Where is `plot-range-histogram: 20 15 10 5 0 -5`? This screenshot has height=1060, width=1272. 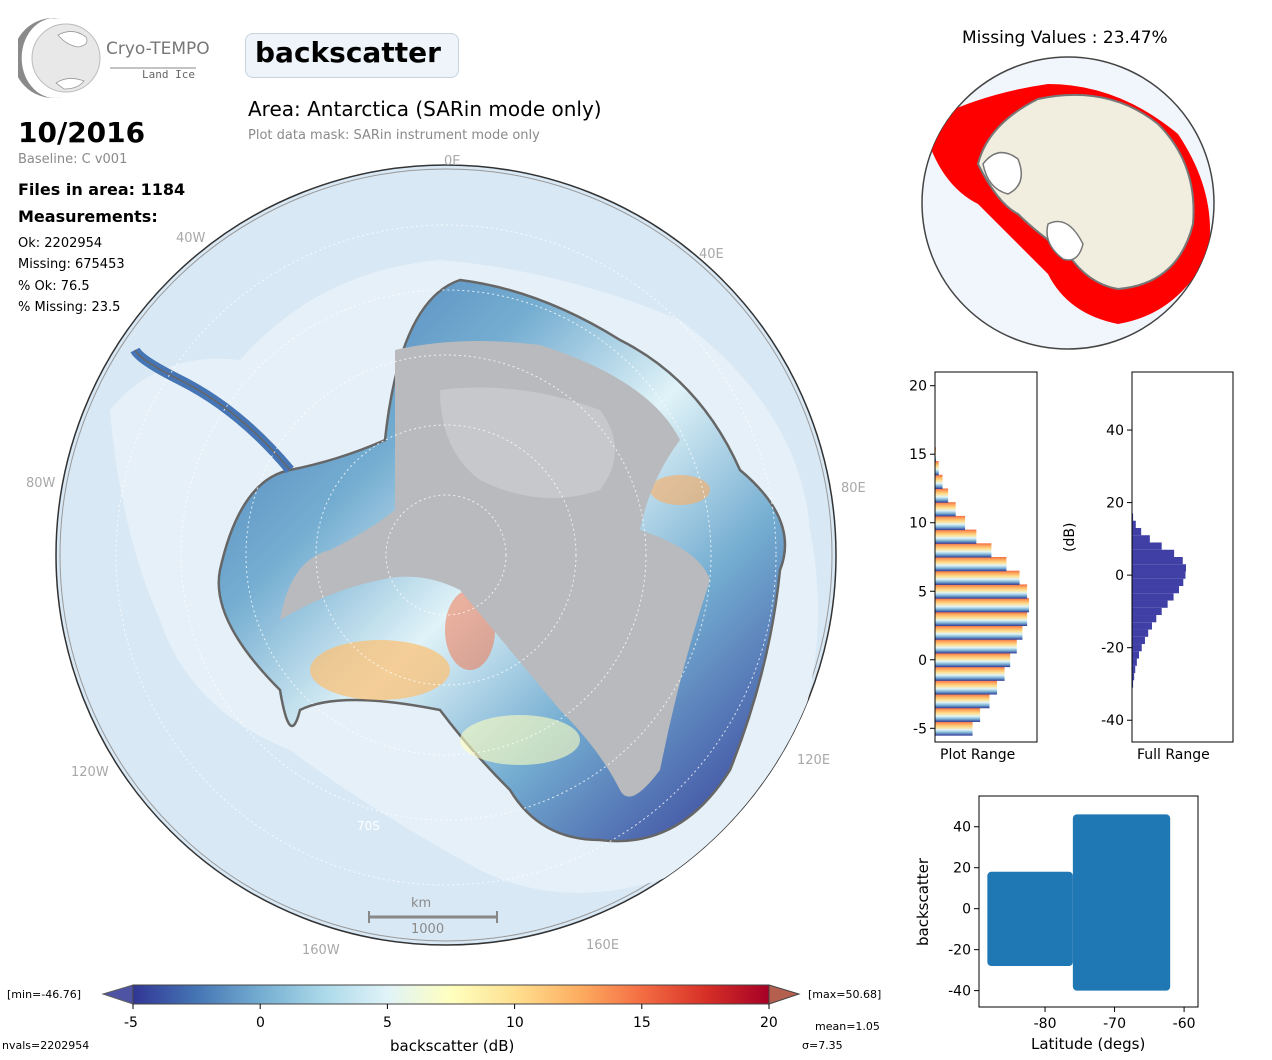
plot-range-histogram: 20 15 10 5 0 -5 is located at coordinates (973, 557).